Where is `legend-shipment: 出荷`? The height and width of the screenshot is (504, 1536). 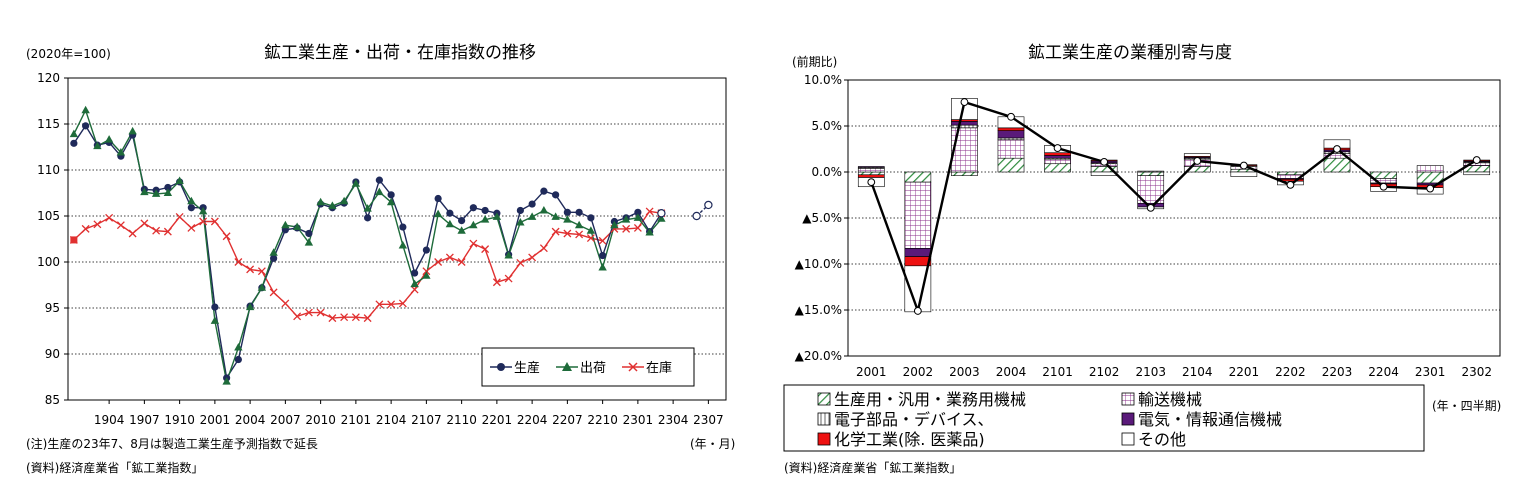 legend-shipment: 出荷 is located at coordinates (581, 368).